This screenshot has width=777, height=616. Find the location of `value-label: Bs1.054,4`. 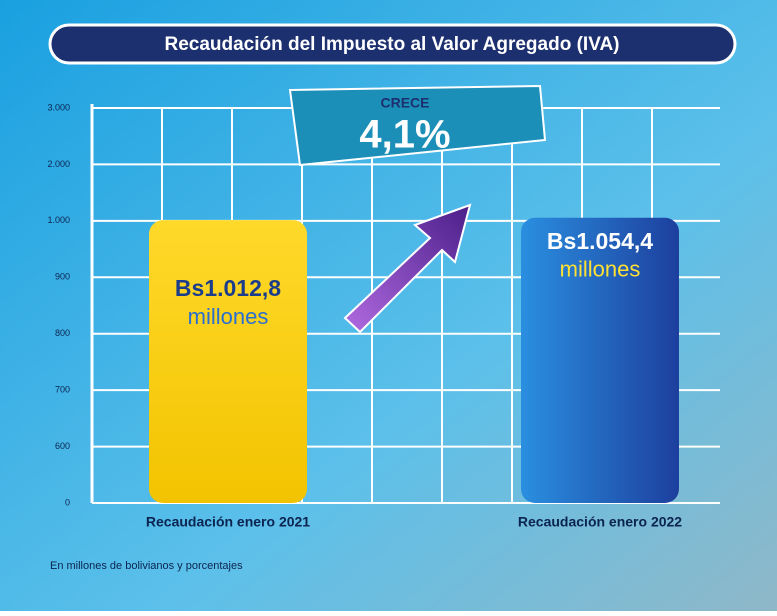

value-label: Bs1.054,4 is located at coordinates (600, 241).